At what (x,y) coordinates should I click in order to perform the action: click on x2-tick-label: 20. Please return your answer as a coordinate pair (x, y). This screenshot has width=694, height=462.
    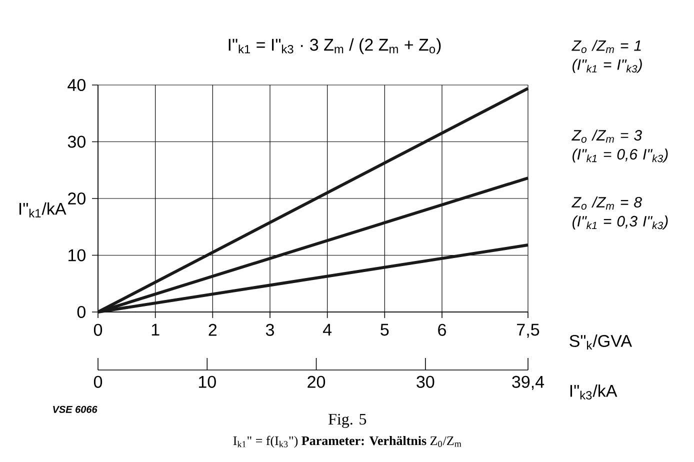
    Looking at the image, I should click on (317, 382).